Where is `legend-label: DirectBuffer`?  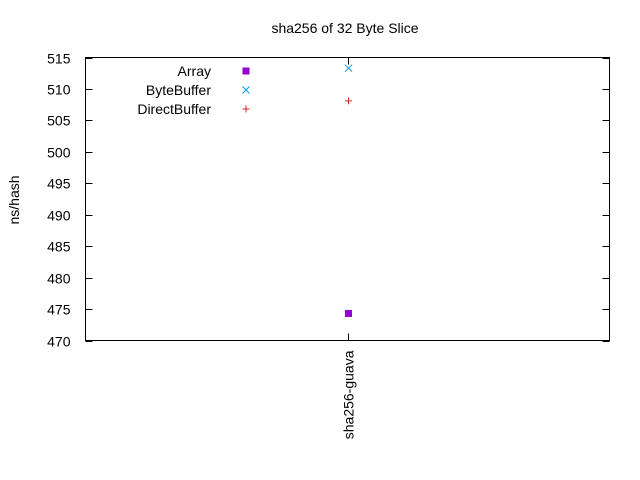
legend-label: DirectBuffer is located at coordinates (174, 109).